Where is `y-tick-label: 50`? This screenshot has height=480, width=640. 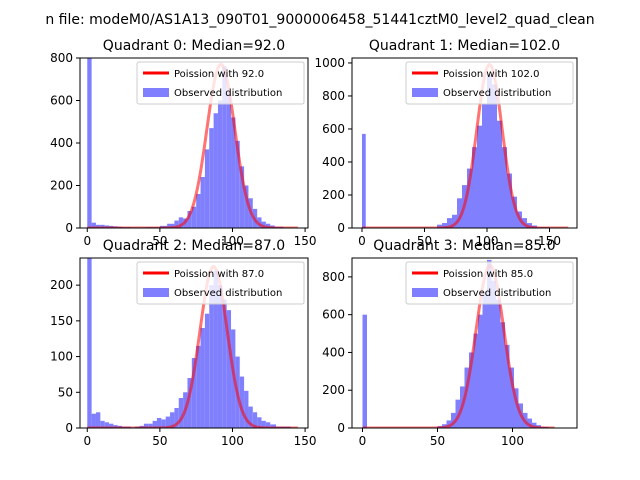
y-tick-label: 50 is located at coordinates (65, 392).